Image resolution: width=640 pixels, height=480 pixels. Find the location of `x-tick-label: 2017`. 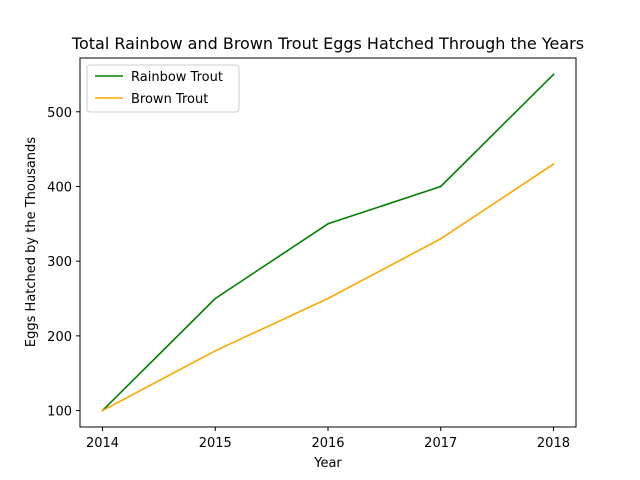

x-tick-label: 2017 is located at coordinates (440, 443).